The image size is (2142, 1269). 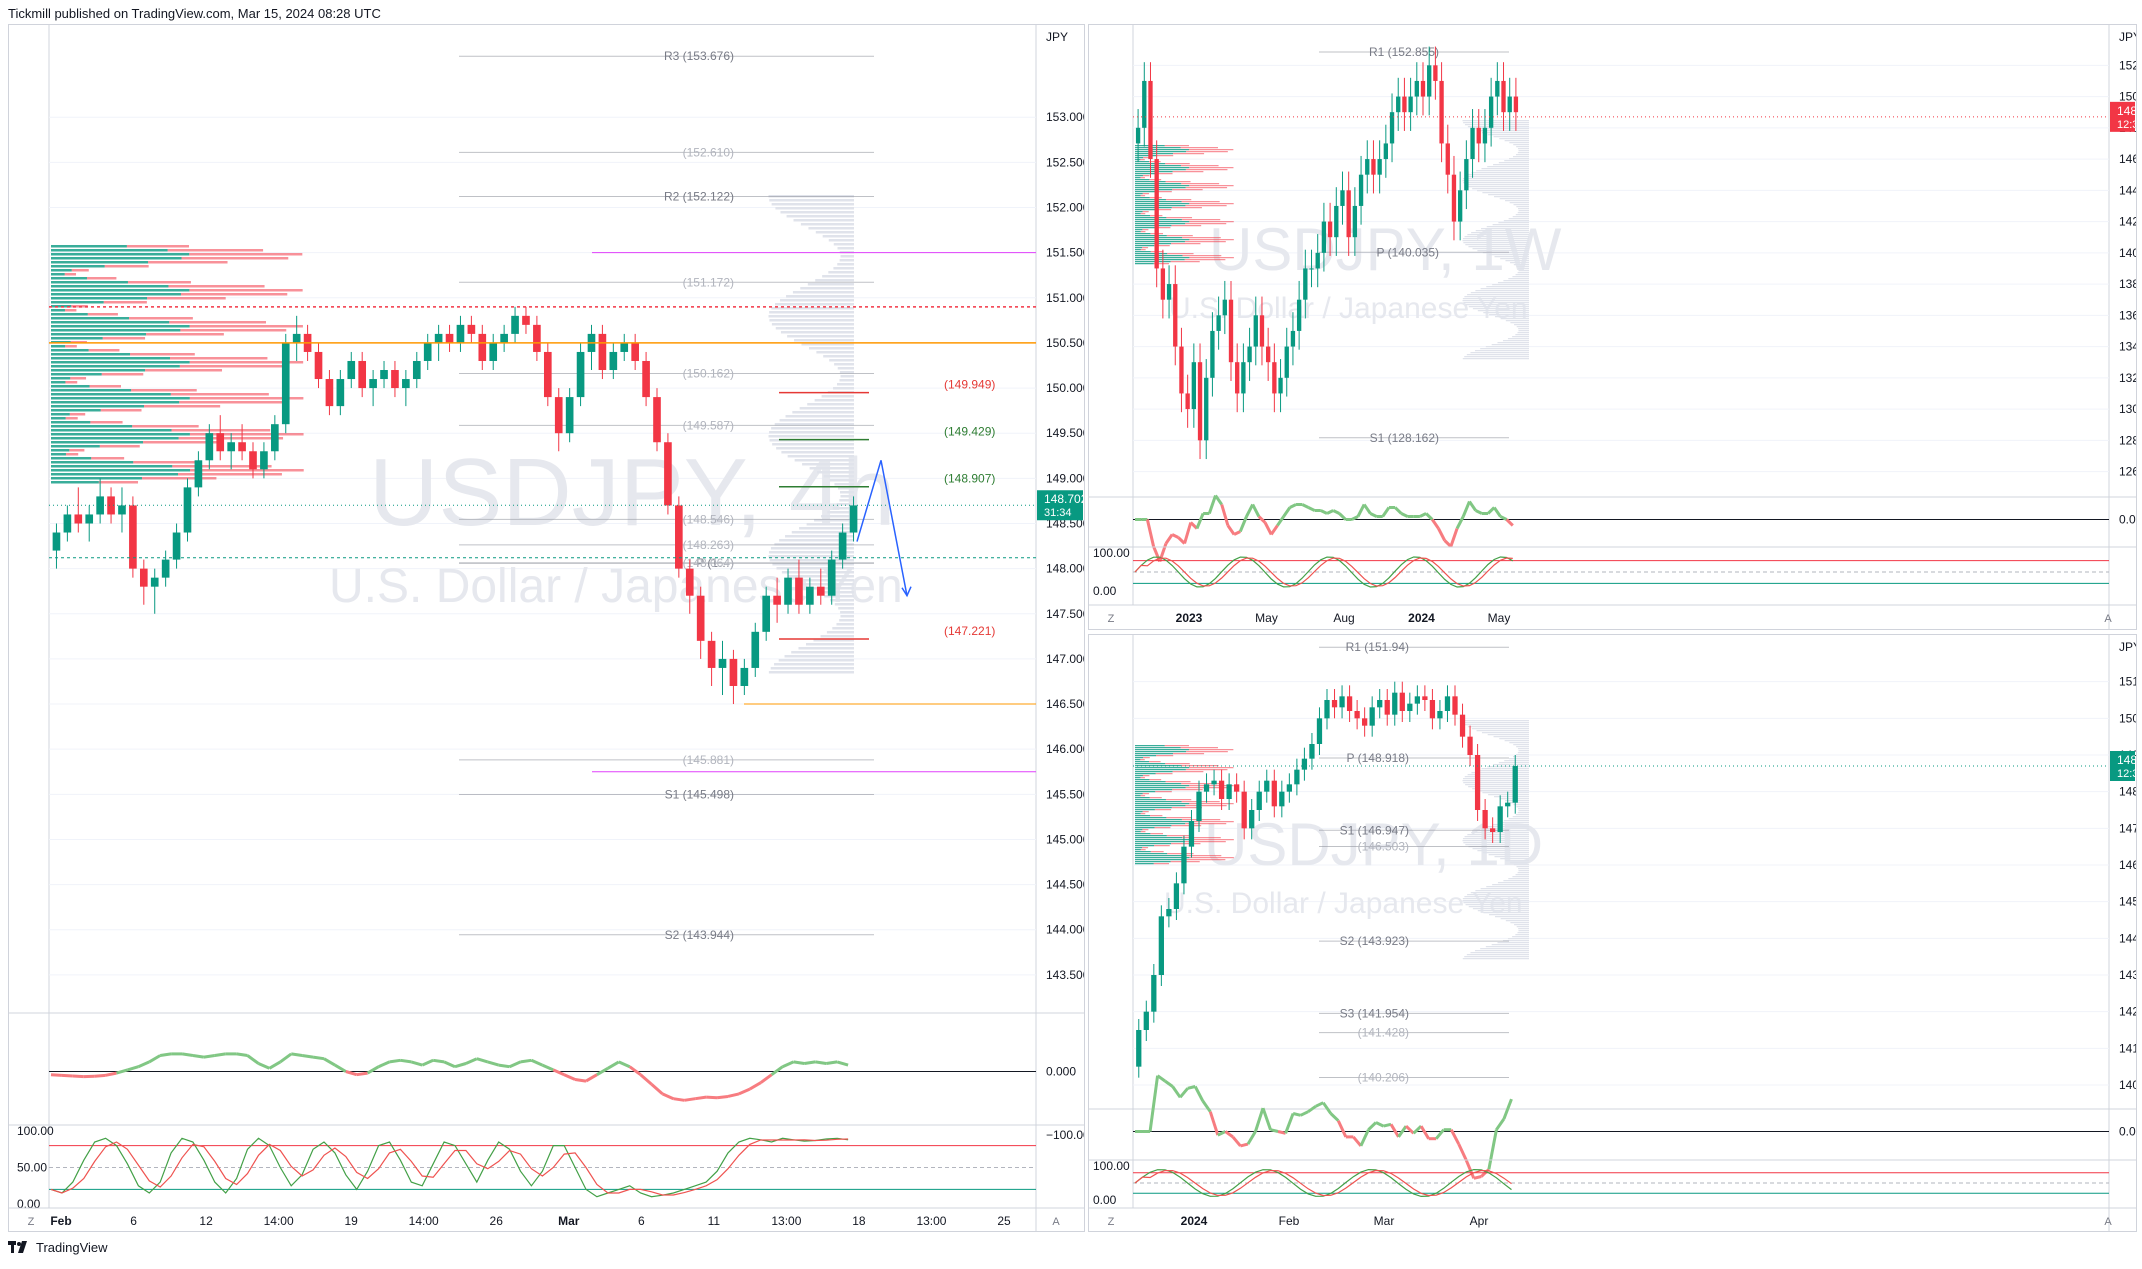 What do you see at coordinates (708, 373) in the screenshot?
I see `pivot-label: (150.162)` at bounding box center [708, 373].